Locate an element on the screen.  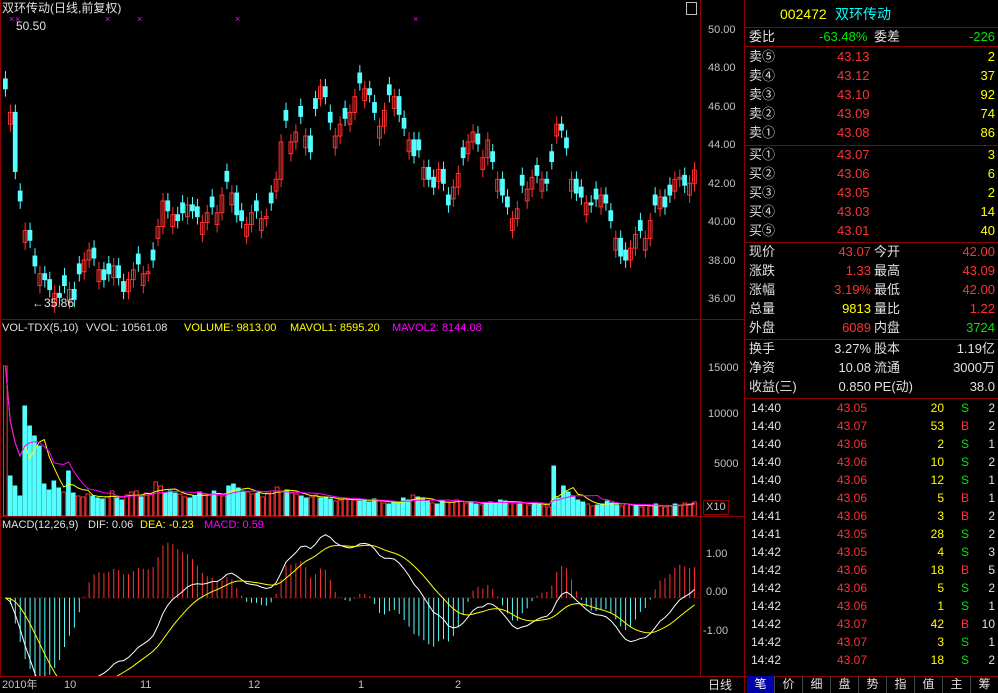
level-volume: 74 is located at coordinates (987, 113).